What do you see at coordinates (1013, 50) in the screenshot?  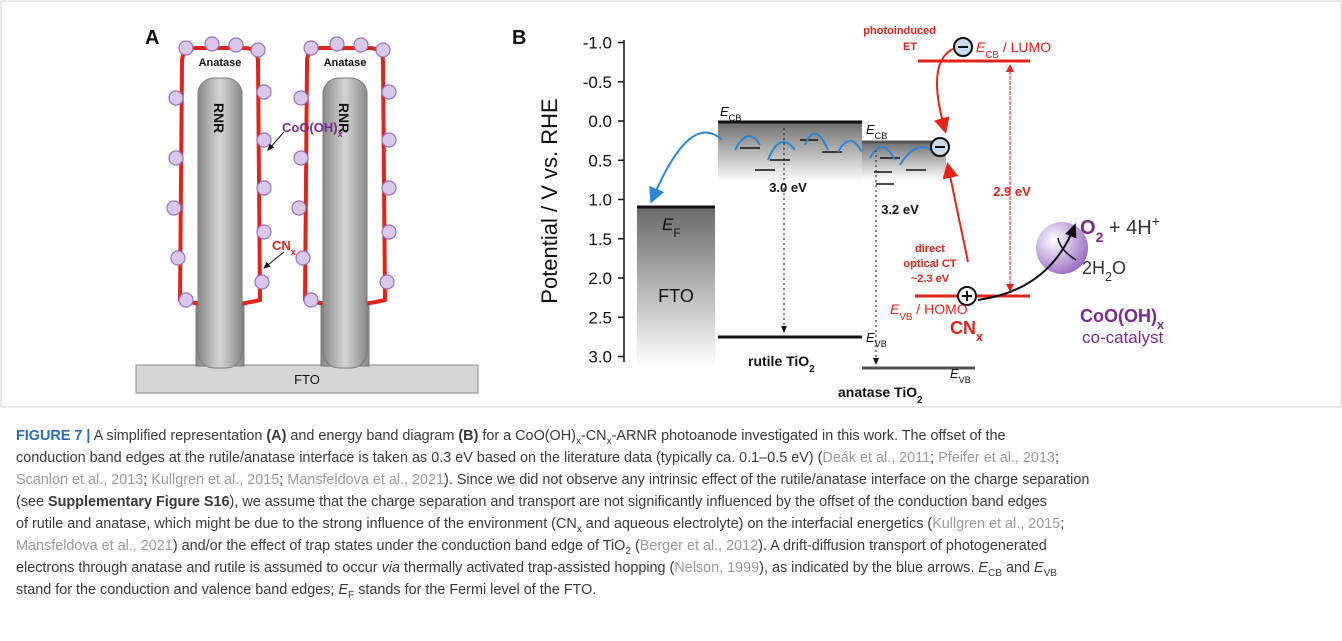 I see `label: ECB / LUMO` at bounding box center [1013, 50].